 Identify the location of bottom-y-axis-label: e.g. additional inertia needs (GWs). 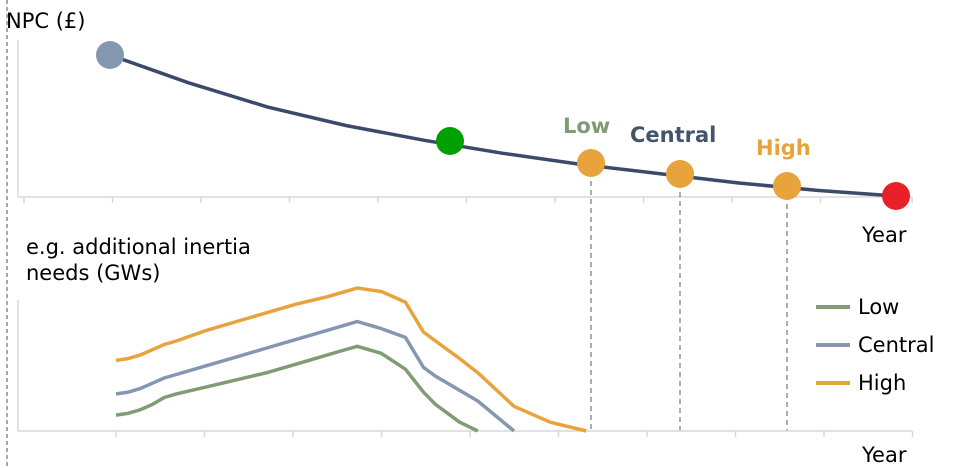
(138, 260).